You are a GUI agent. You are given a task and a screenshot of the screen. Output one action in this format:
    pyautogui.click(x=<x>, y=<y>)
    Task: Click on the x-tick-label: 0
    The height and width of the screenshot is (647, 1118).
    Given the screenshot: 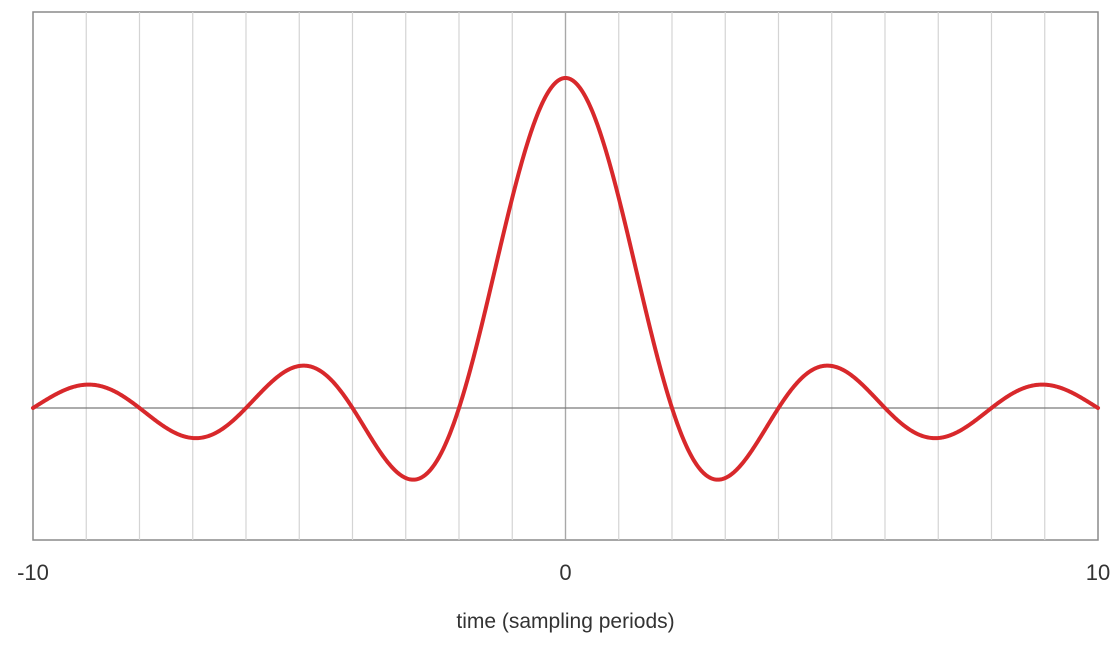 What is the action you would take?
    pyautogui.click(x=565, y=572)
    